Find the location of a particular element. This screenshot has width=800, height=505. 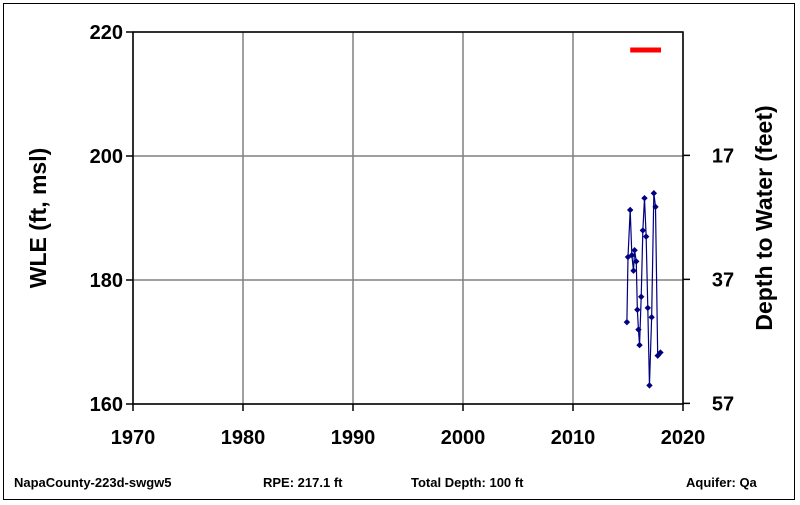

aquifer-label: Aquifer: Qa is located at coordinates (721, 482).